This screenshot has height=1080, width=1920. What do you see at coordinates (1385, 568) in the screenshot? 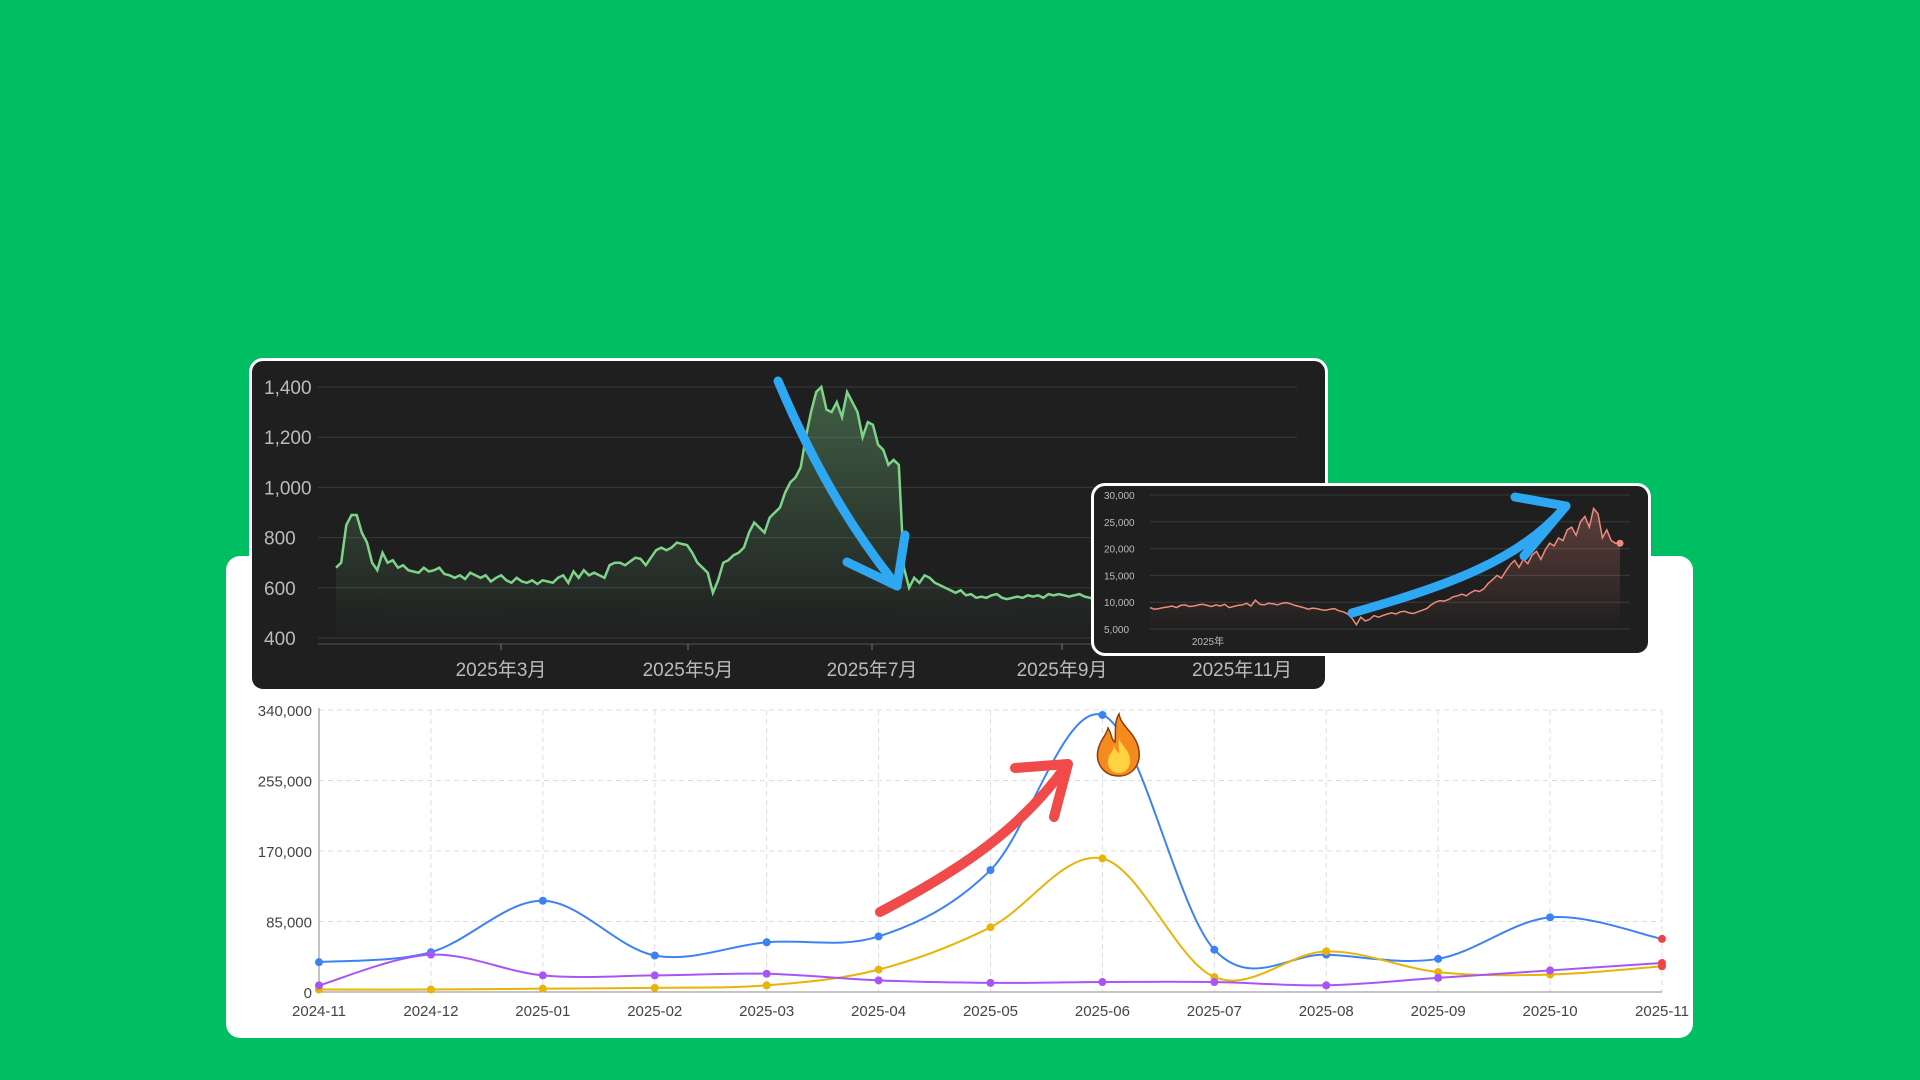
I see `index-area-fill` at bounding box center [1385, 568].